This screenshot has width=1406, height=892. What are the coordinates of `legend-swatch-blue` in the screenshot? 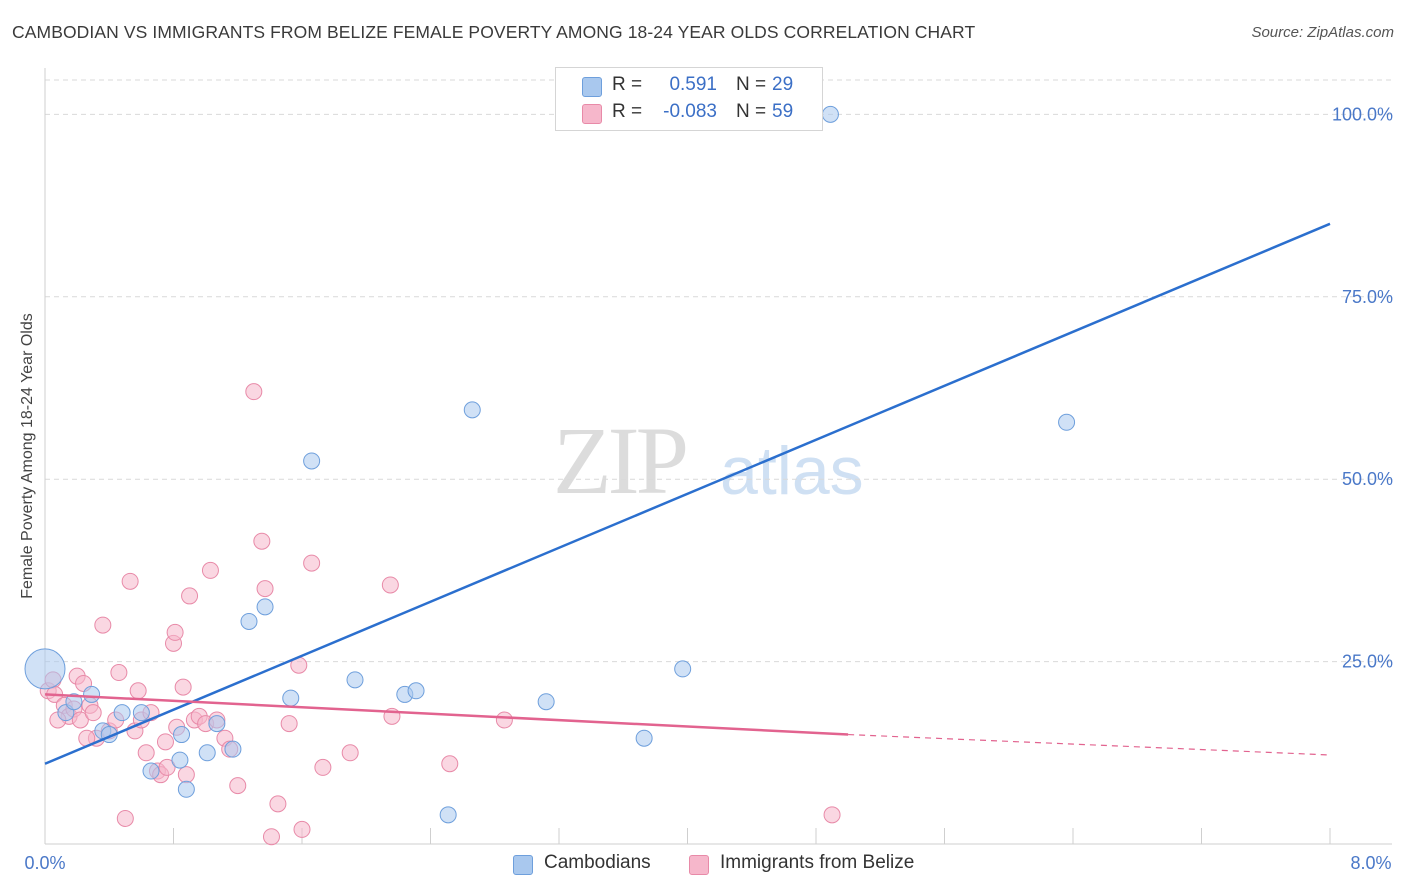 It's located at (592, 87).